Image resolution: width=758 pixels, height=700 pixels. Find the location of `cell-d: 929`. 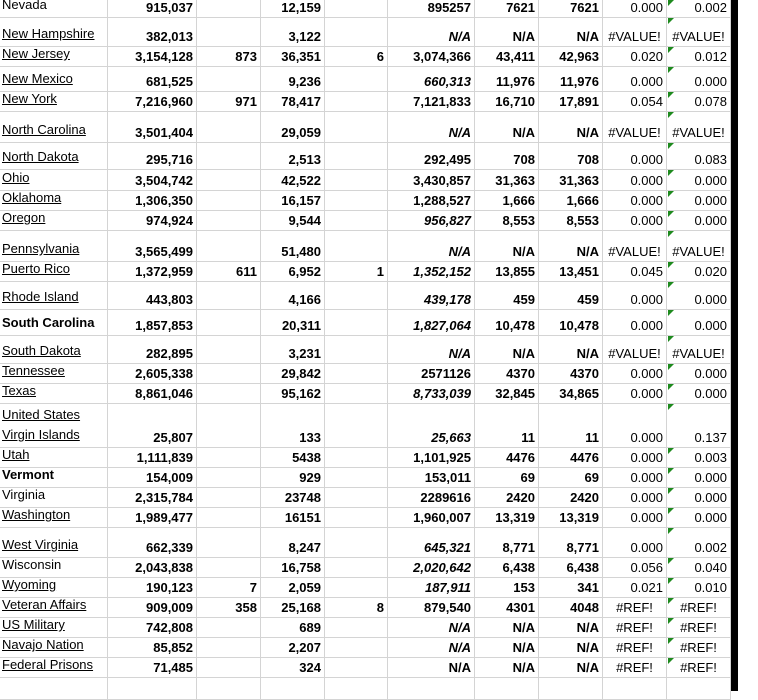

cell-d: 929 is located at coordinates (293, 477).